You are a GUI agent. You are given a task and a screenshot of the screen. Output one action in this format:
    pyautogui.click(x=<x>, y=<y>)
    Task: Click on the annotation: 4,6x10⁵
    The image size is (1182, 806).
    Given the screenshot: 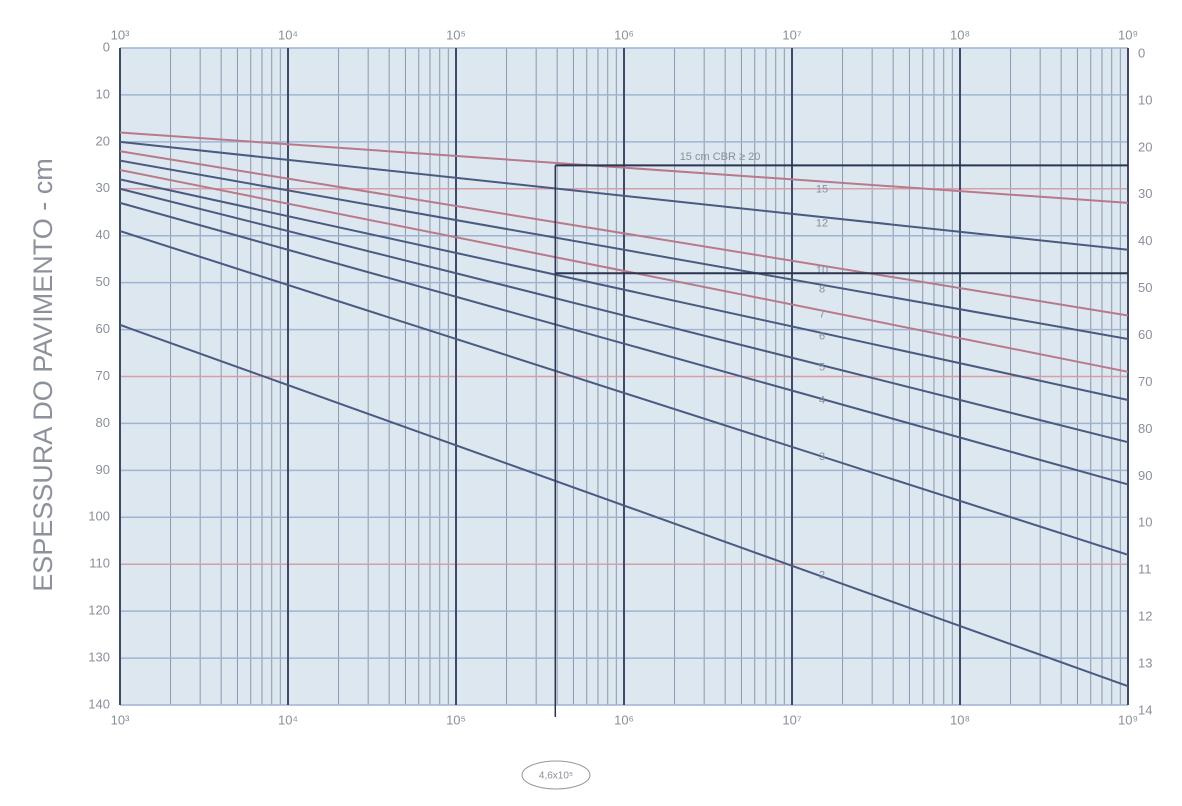 What is the action you would take?
    pyautogui.click(x=556, y=776)
    